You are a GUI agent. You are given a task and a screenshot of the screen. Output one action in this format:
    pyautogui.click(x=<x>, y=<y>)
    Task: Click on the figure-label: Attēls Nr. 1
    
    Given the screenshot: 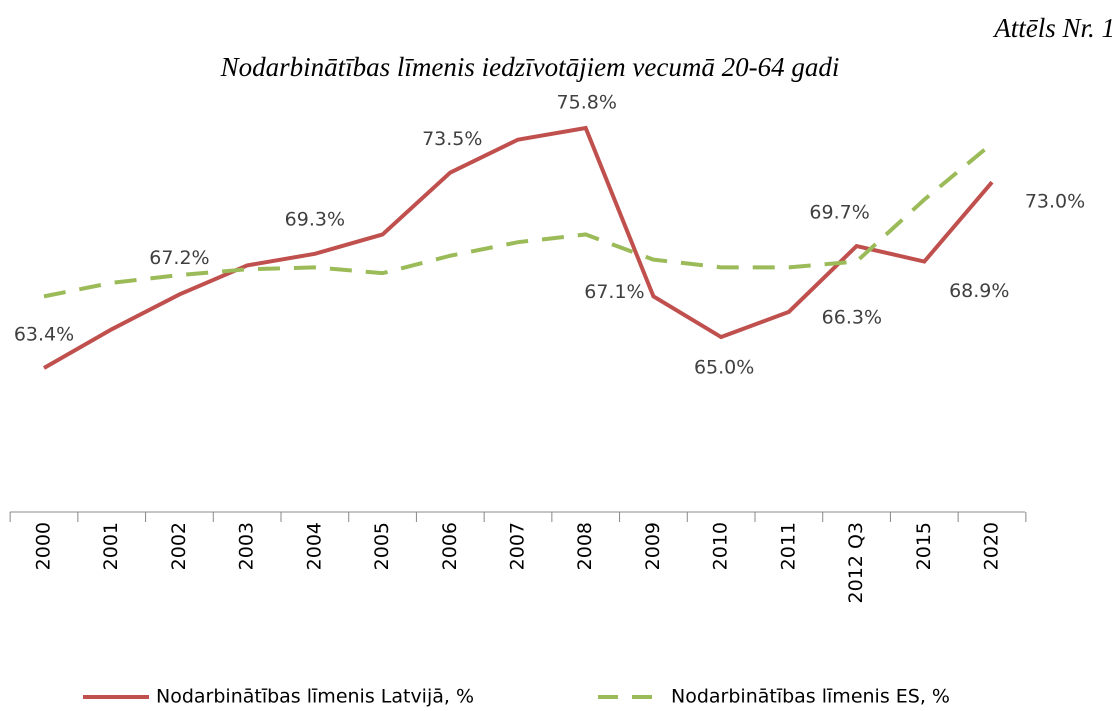 What is the action you would take?
    pyautogui.click(x=1053, y=28)
    